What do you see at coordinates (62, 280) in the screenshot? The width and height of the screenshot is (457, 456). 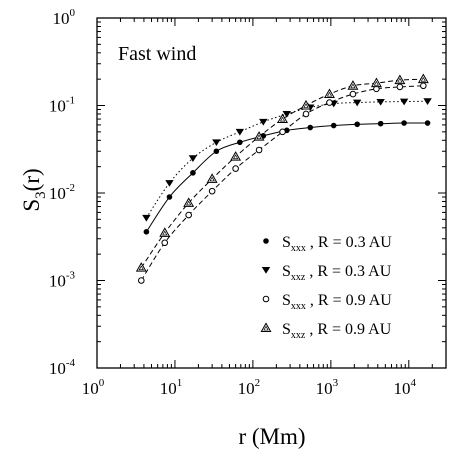 I see `y-tick-label: 10⁻³` at bounding box center [62, 280].